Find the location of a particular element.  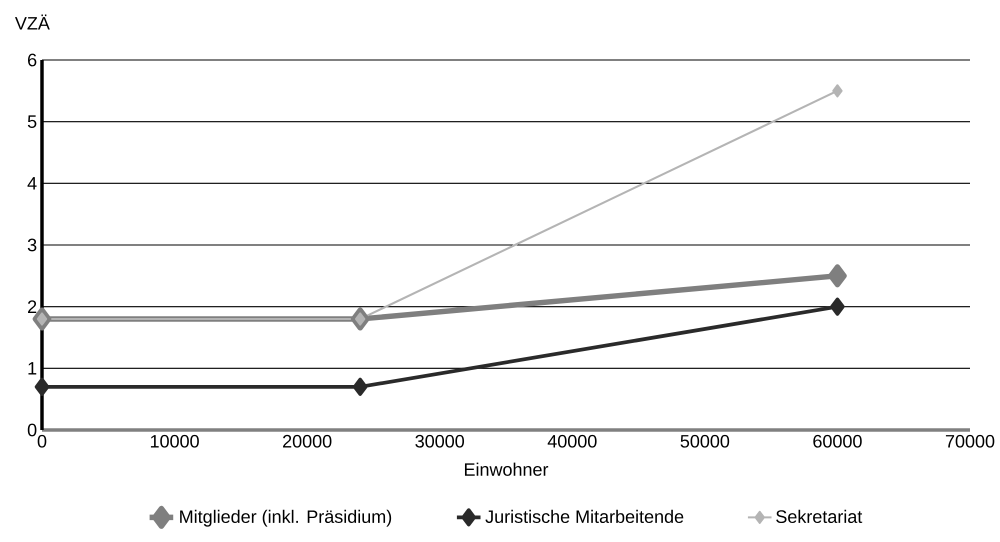

y-tick-label: 3 is located at coordinates (32, 245).